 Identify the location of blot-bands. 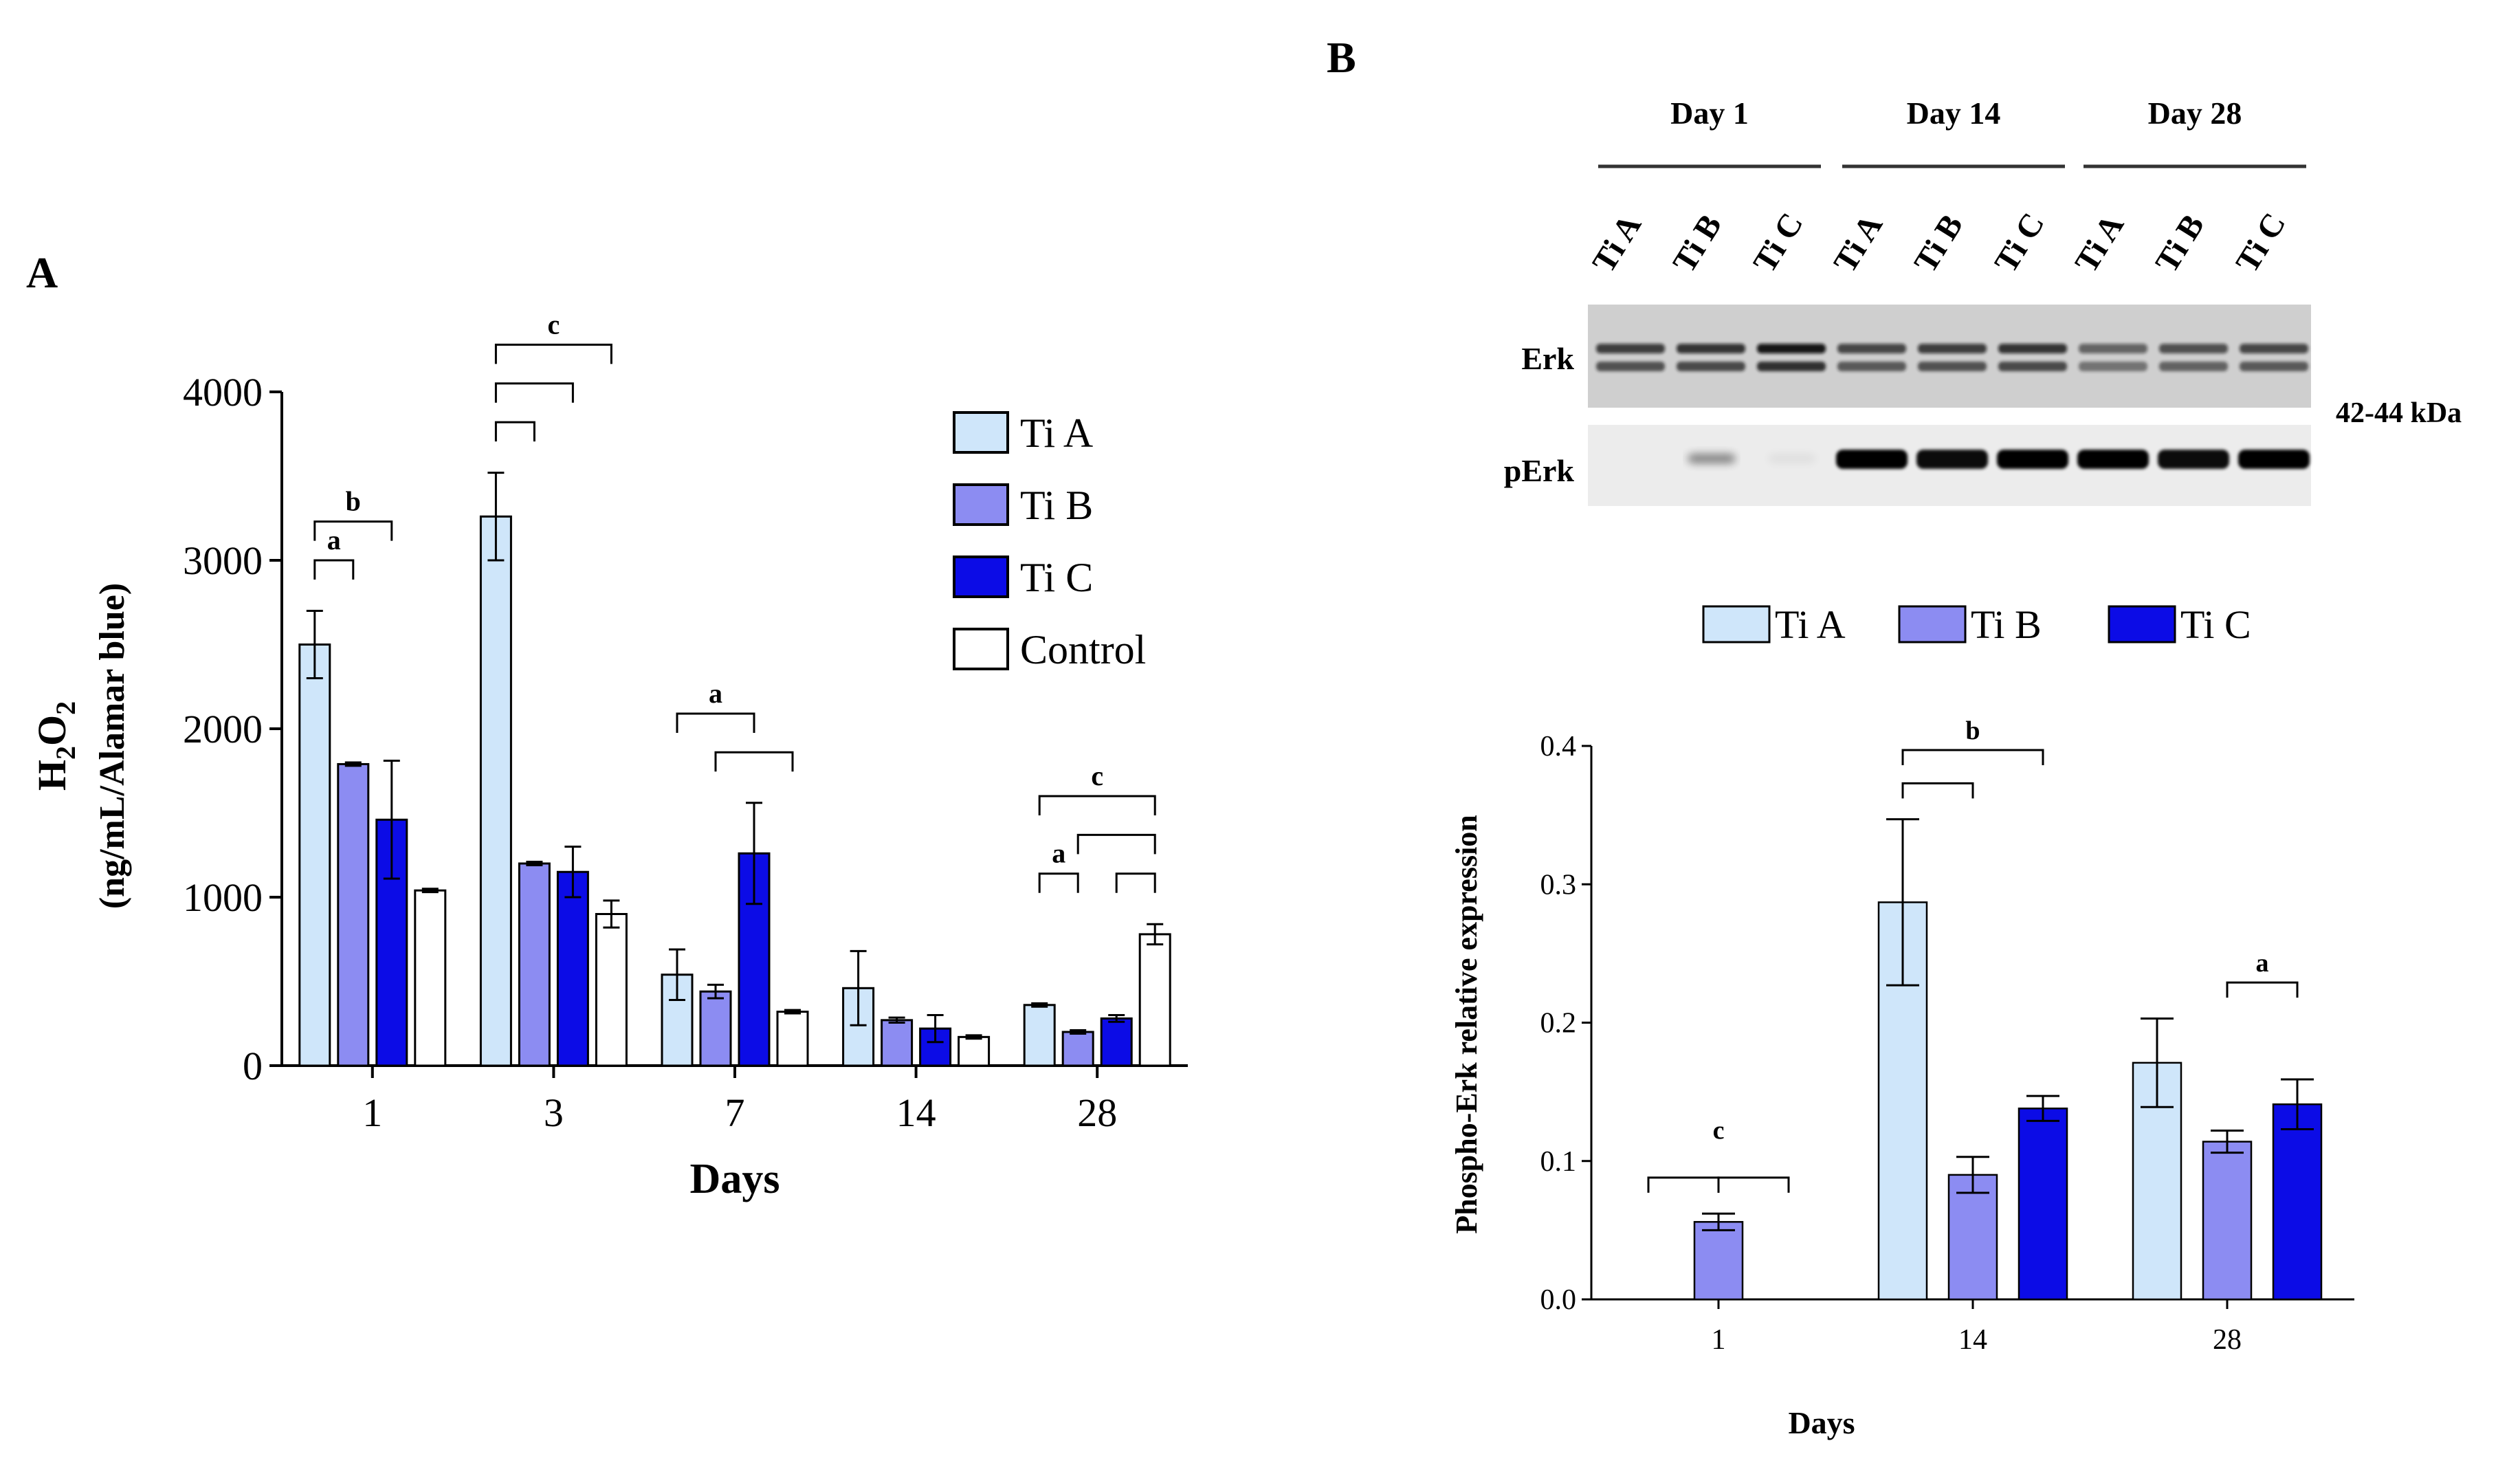
(1953, 406).